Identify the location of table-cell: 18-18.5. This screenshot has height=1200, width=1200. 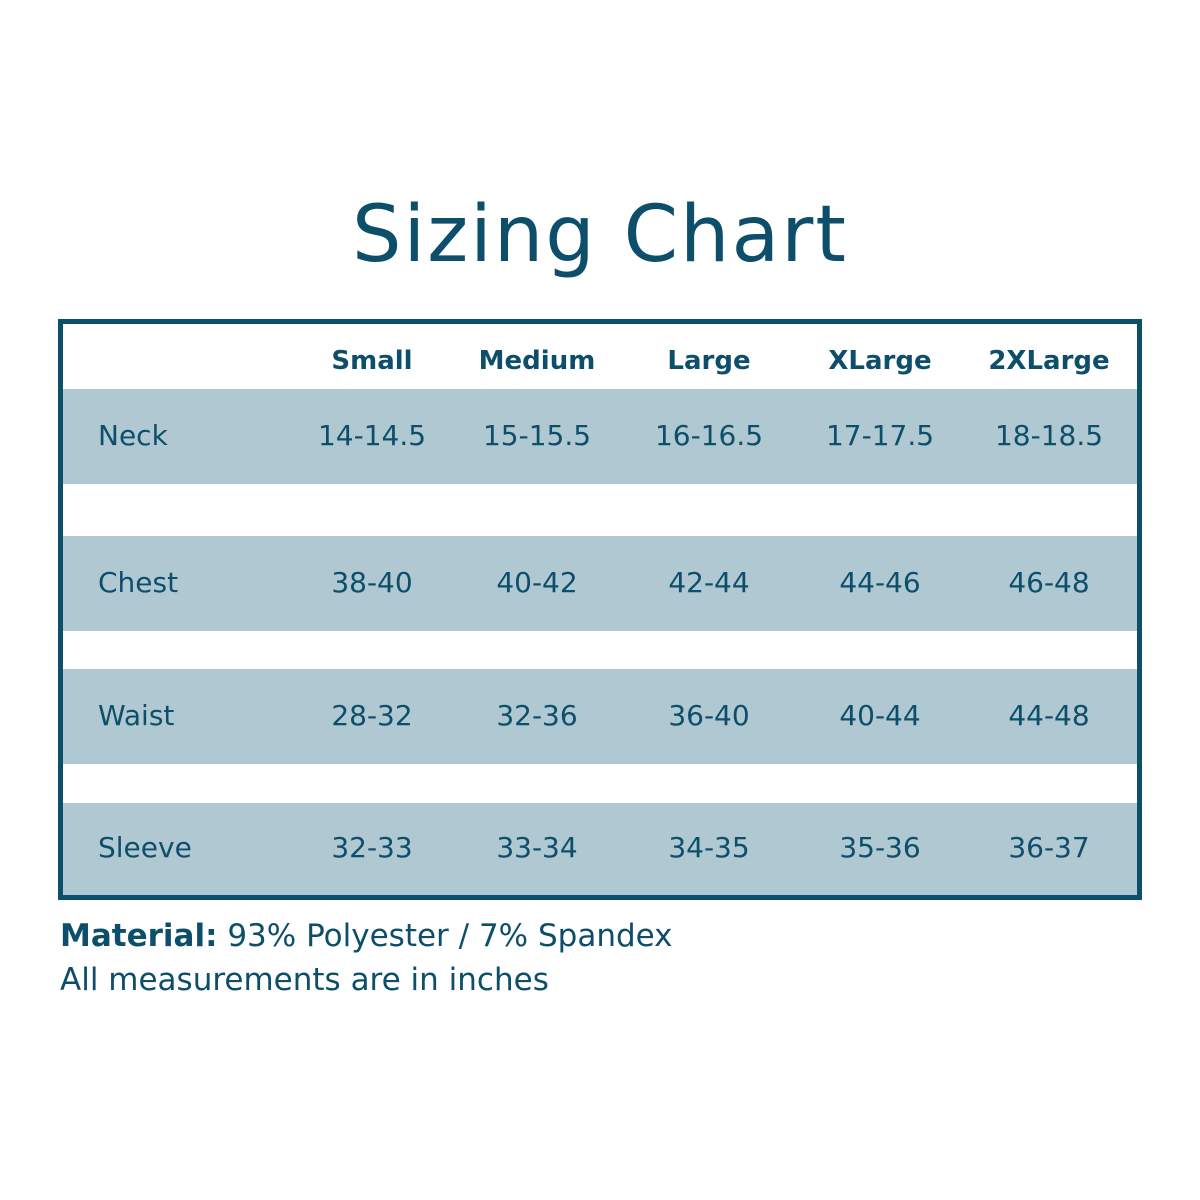
(1049, 435).